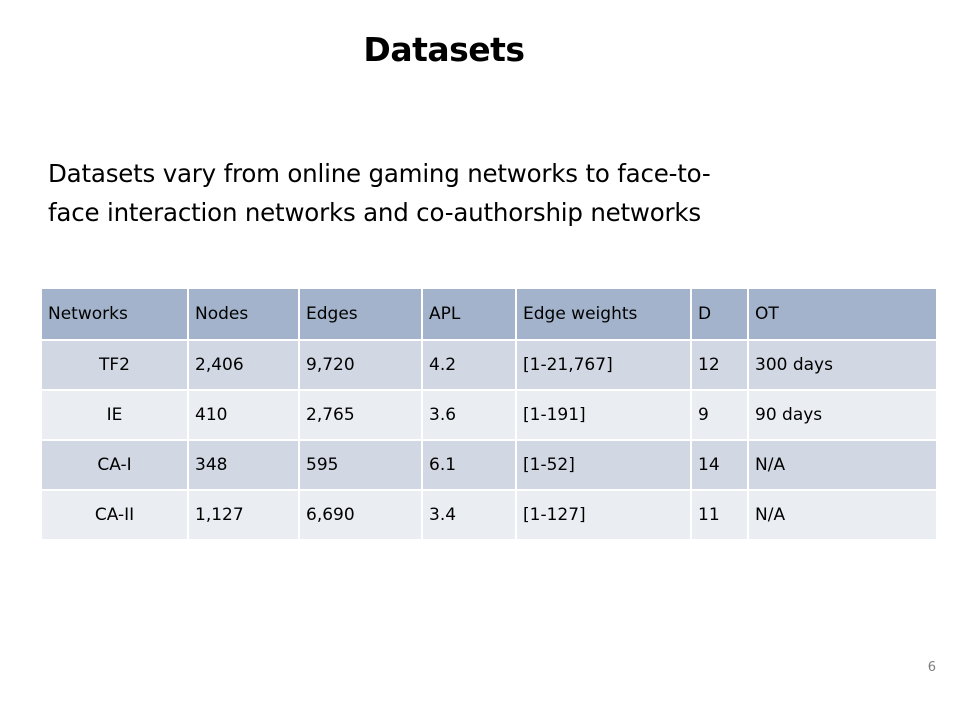 The width and height of the screenshot is (960, 720). Describe the element at coordinates (931, 667) in the screenshot. I see `page-number: 6` at that location.